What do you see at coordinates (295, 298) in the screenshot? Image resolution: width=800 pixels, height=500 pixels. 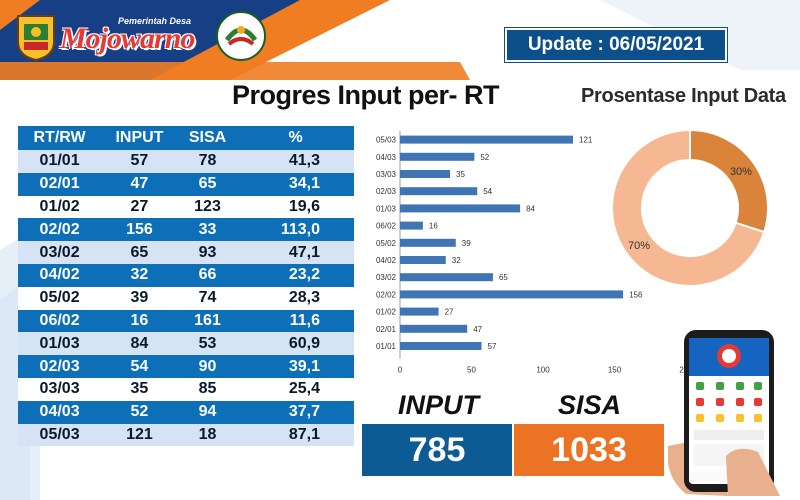 I see `cell-percent: 28,3` at bounding box center [295, 298].